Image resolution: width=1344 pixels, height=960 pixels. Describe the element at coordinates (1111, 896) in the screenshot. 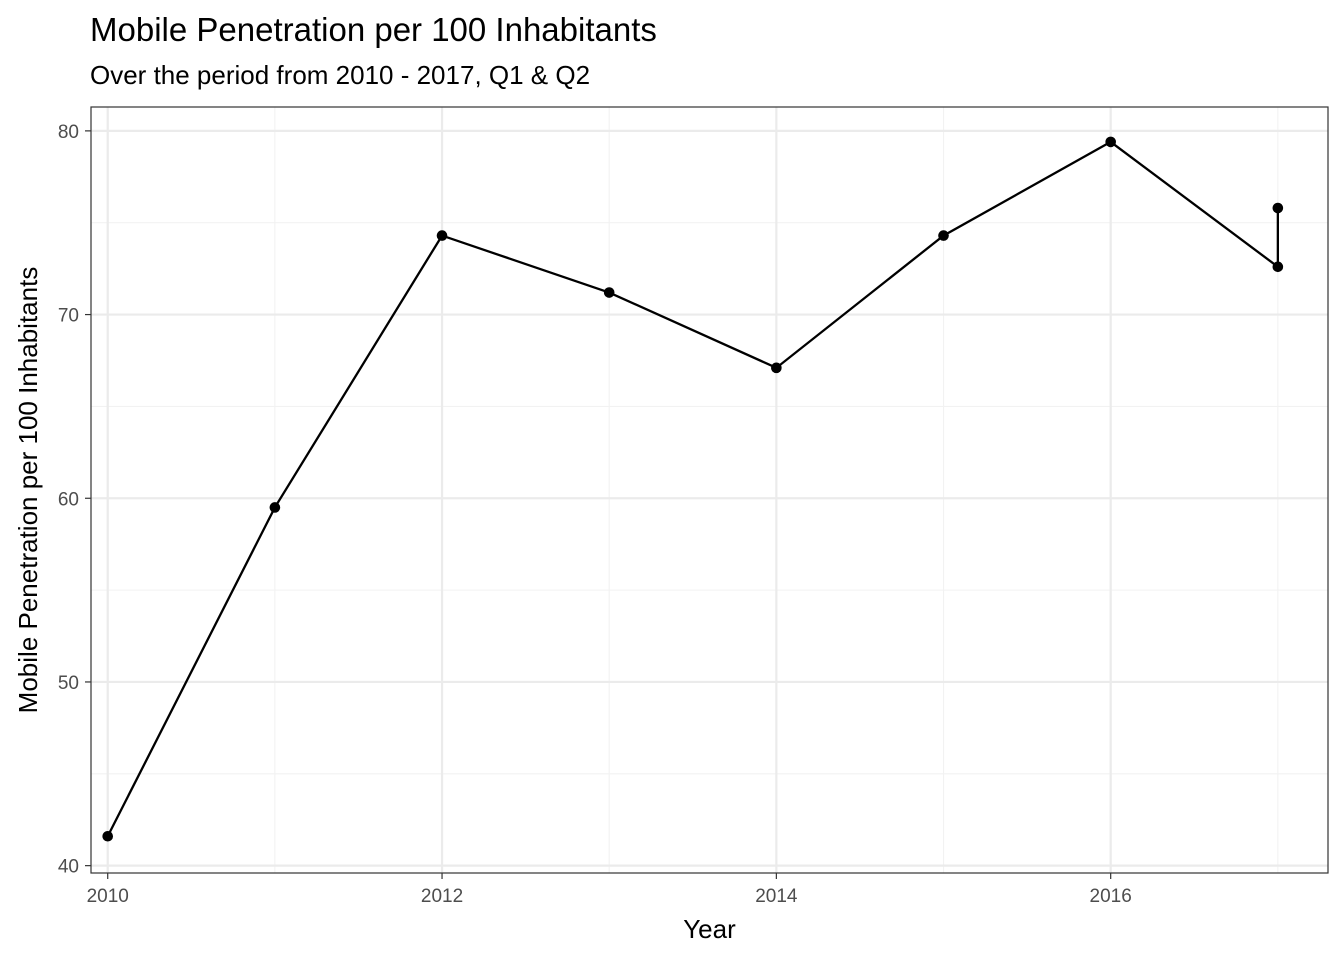

I see `x-tick-label: 2016` at that location.